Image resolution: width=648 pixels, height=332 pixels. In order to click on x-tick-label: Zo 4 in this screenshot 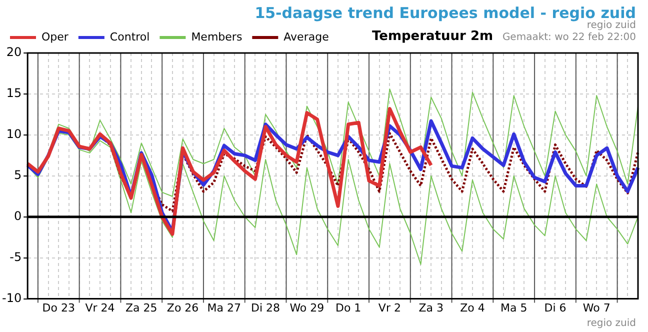, I will do `click(472, 307)`.